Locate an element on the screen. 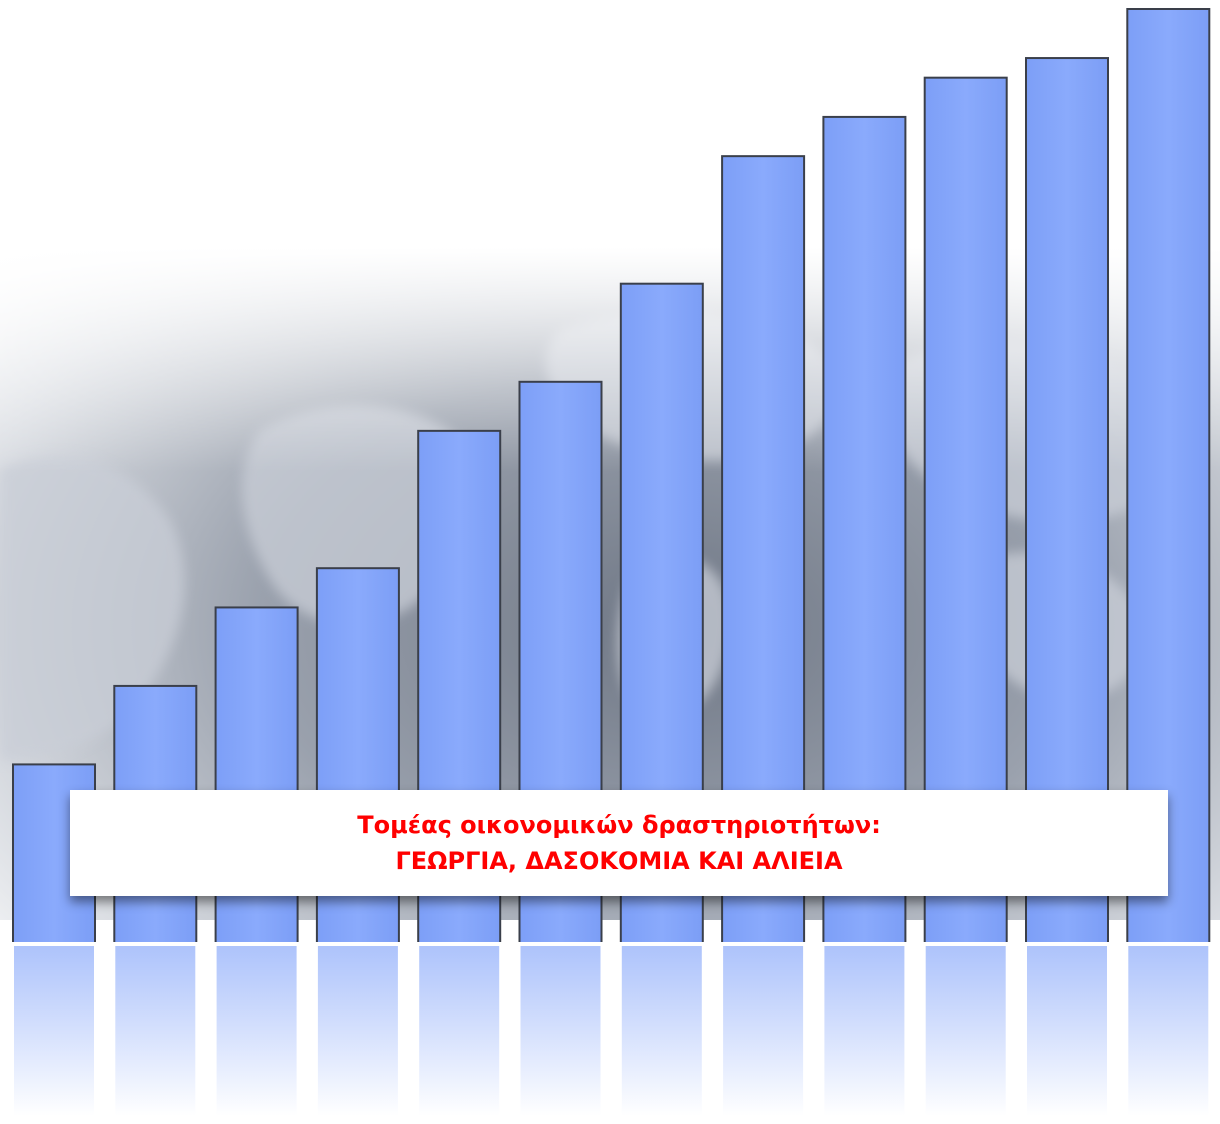 The height and width of the screenshot is (1124, 1220). bar-reflection-group is located at coordinates (611, 1031).